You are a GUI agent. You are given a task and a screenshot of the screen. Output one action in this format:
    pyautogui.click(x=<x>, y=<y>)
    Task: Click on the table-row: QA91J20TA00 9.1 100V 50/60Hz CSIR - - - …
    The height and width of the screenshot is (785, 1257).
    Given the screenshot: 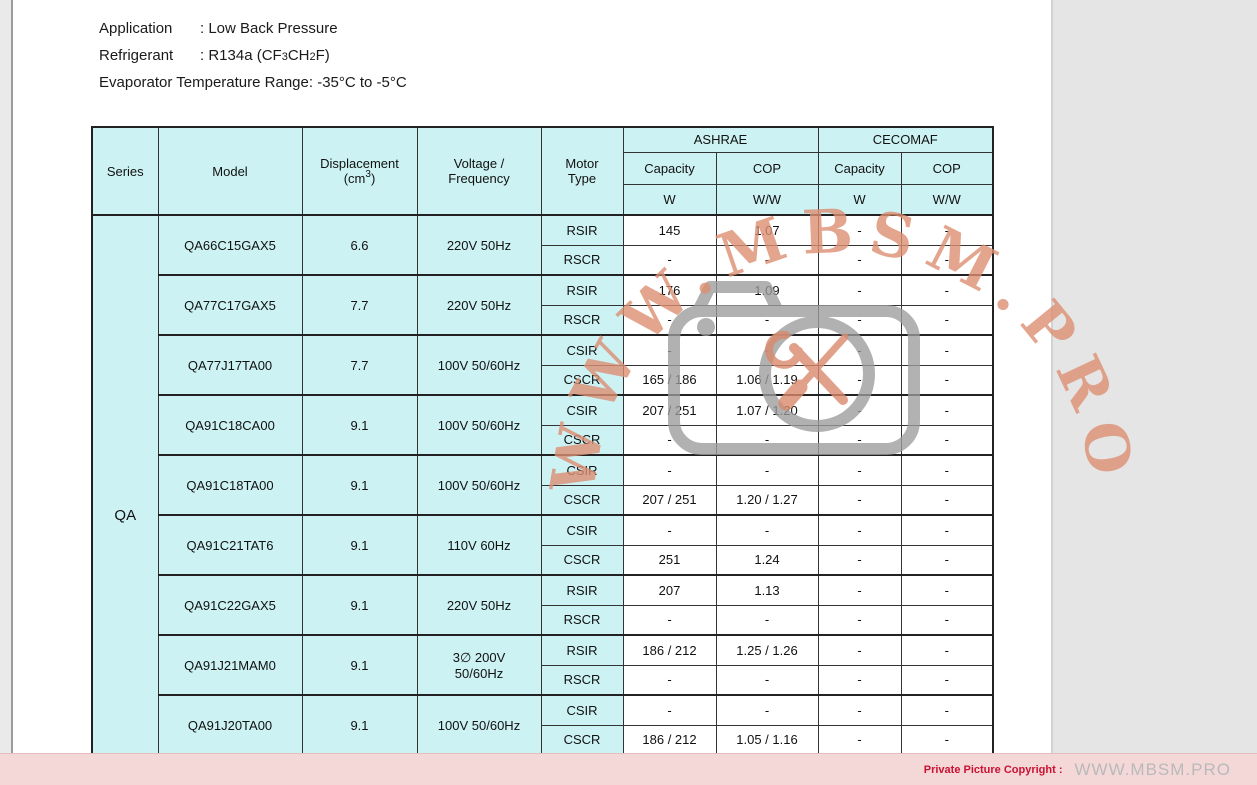 What is the action you would take?
    pyautogui.click(x=543, y=725)
    